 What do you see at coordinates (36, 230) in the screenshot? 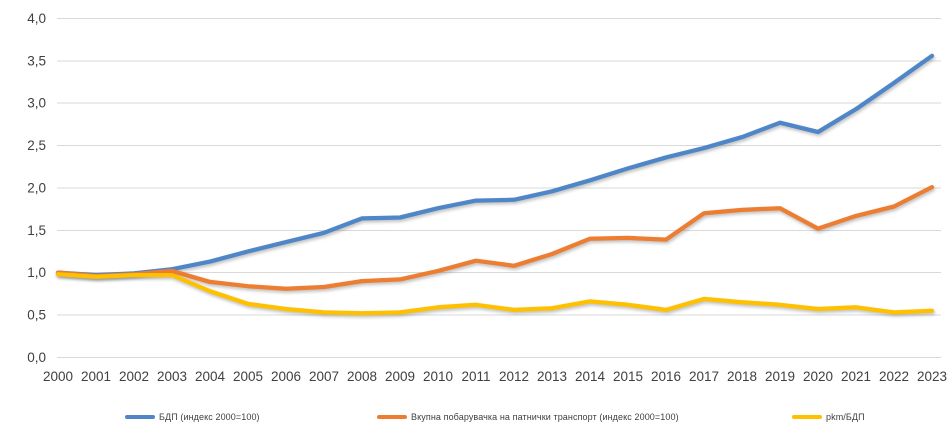
I see `y-axis-tick-label: 1,5` at bounding box center [36, 230].